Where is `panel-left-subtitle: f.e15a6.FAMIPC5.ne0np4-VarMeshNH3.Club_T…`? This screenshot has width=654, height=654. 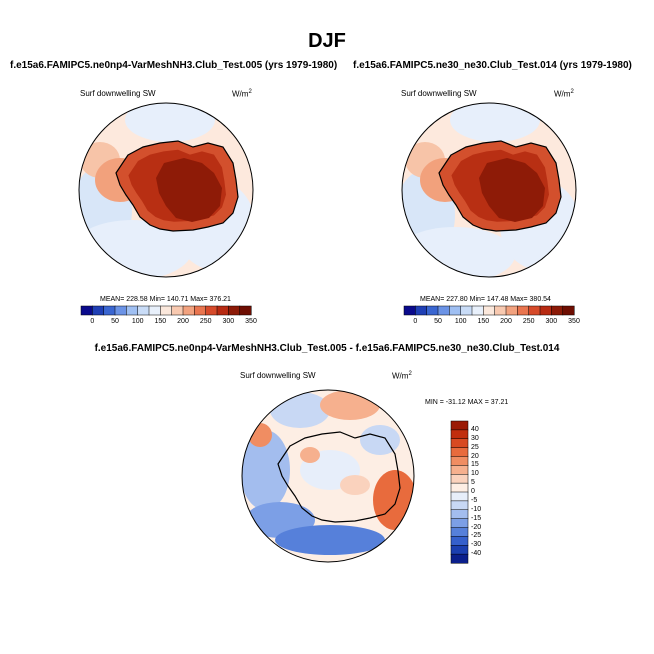 panel-left-subtitle: f.e15a6.FAMIPC5.ne0np4-VarMeshNH3.Club_T… is located at coordinates (174, 65).